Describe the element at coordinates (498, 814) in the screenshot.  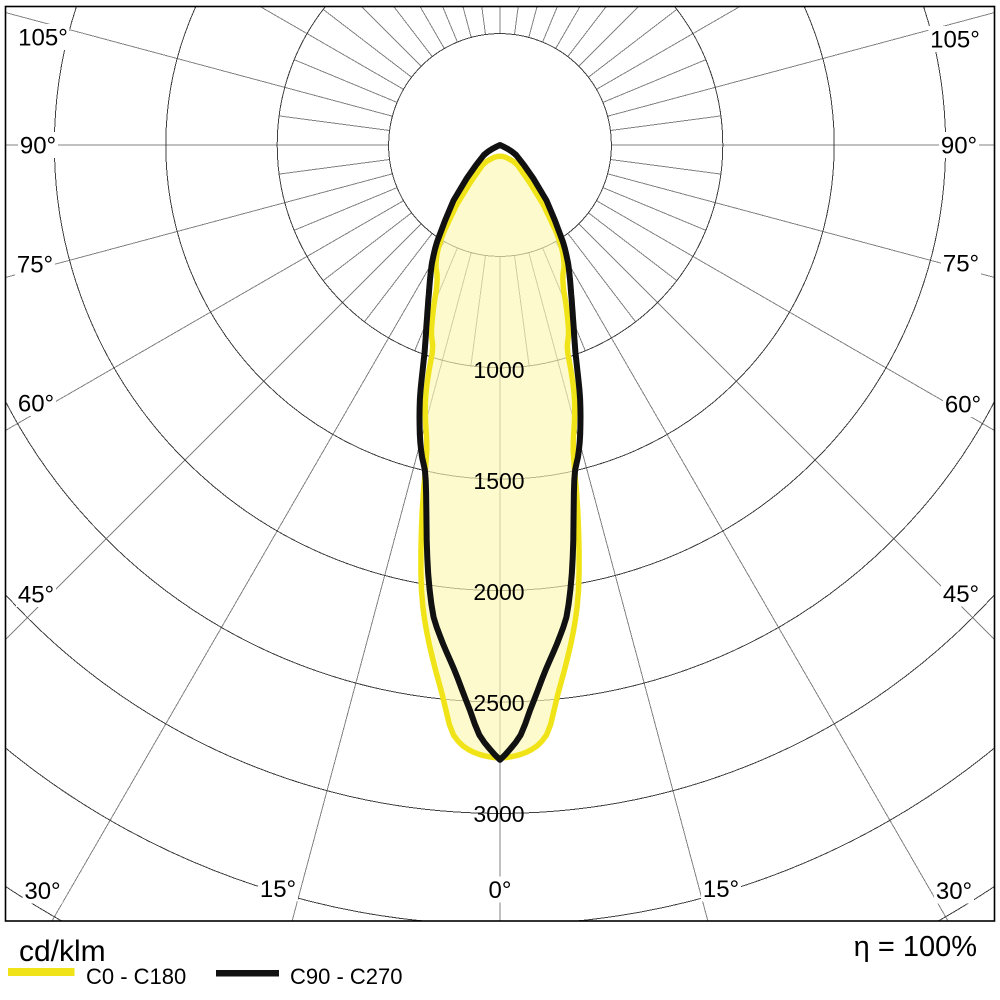
I see `svg-text: 3000` at that location.